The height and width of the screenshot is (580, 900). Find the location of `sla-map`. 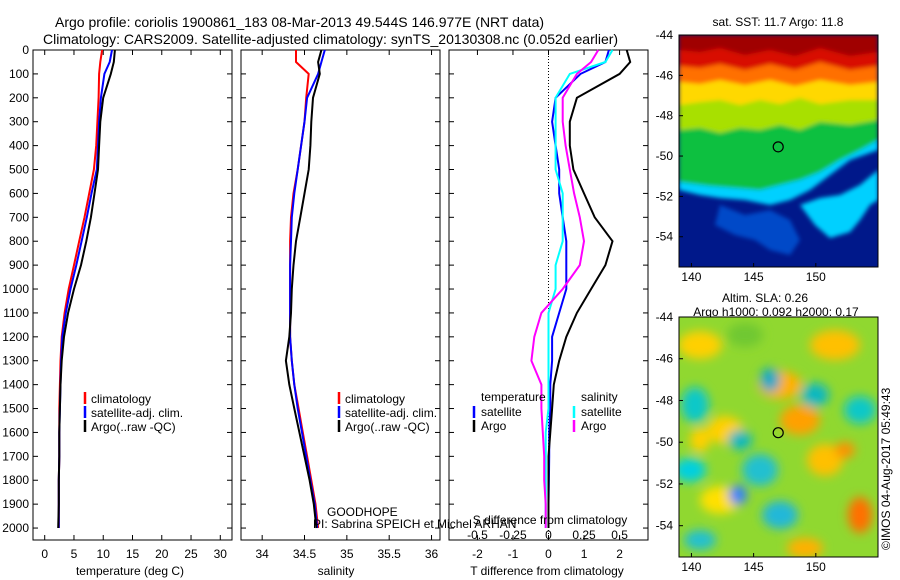

sla-map is located at coordinates (778, 437).